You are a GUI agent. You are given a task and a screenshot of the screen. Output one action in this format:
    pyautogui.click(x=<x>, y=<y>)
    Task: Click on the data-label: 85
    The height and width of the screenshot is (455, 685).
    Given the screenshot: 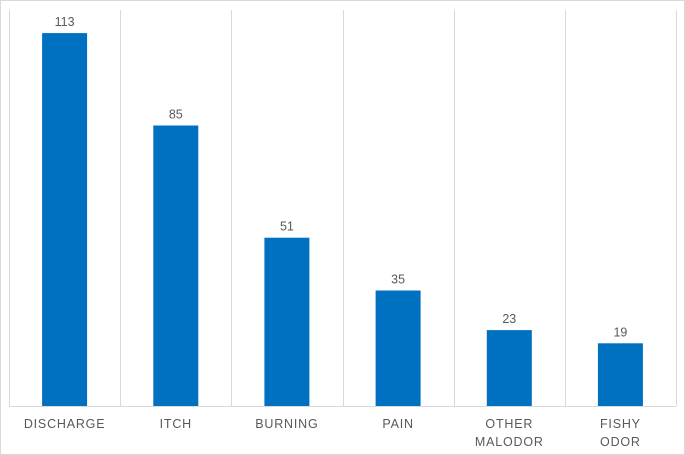 What is the action you would take?
    pyautogui.click(x=176, y=115)
    